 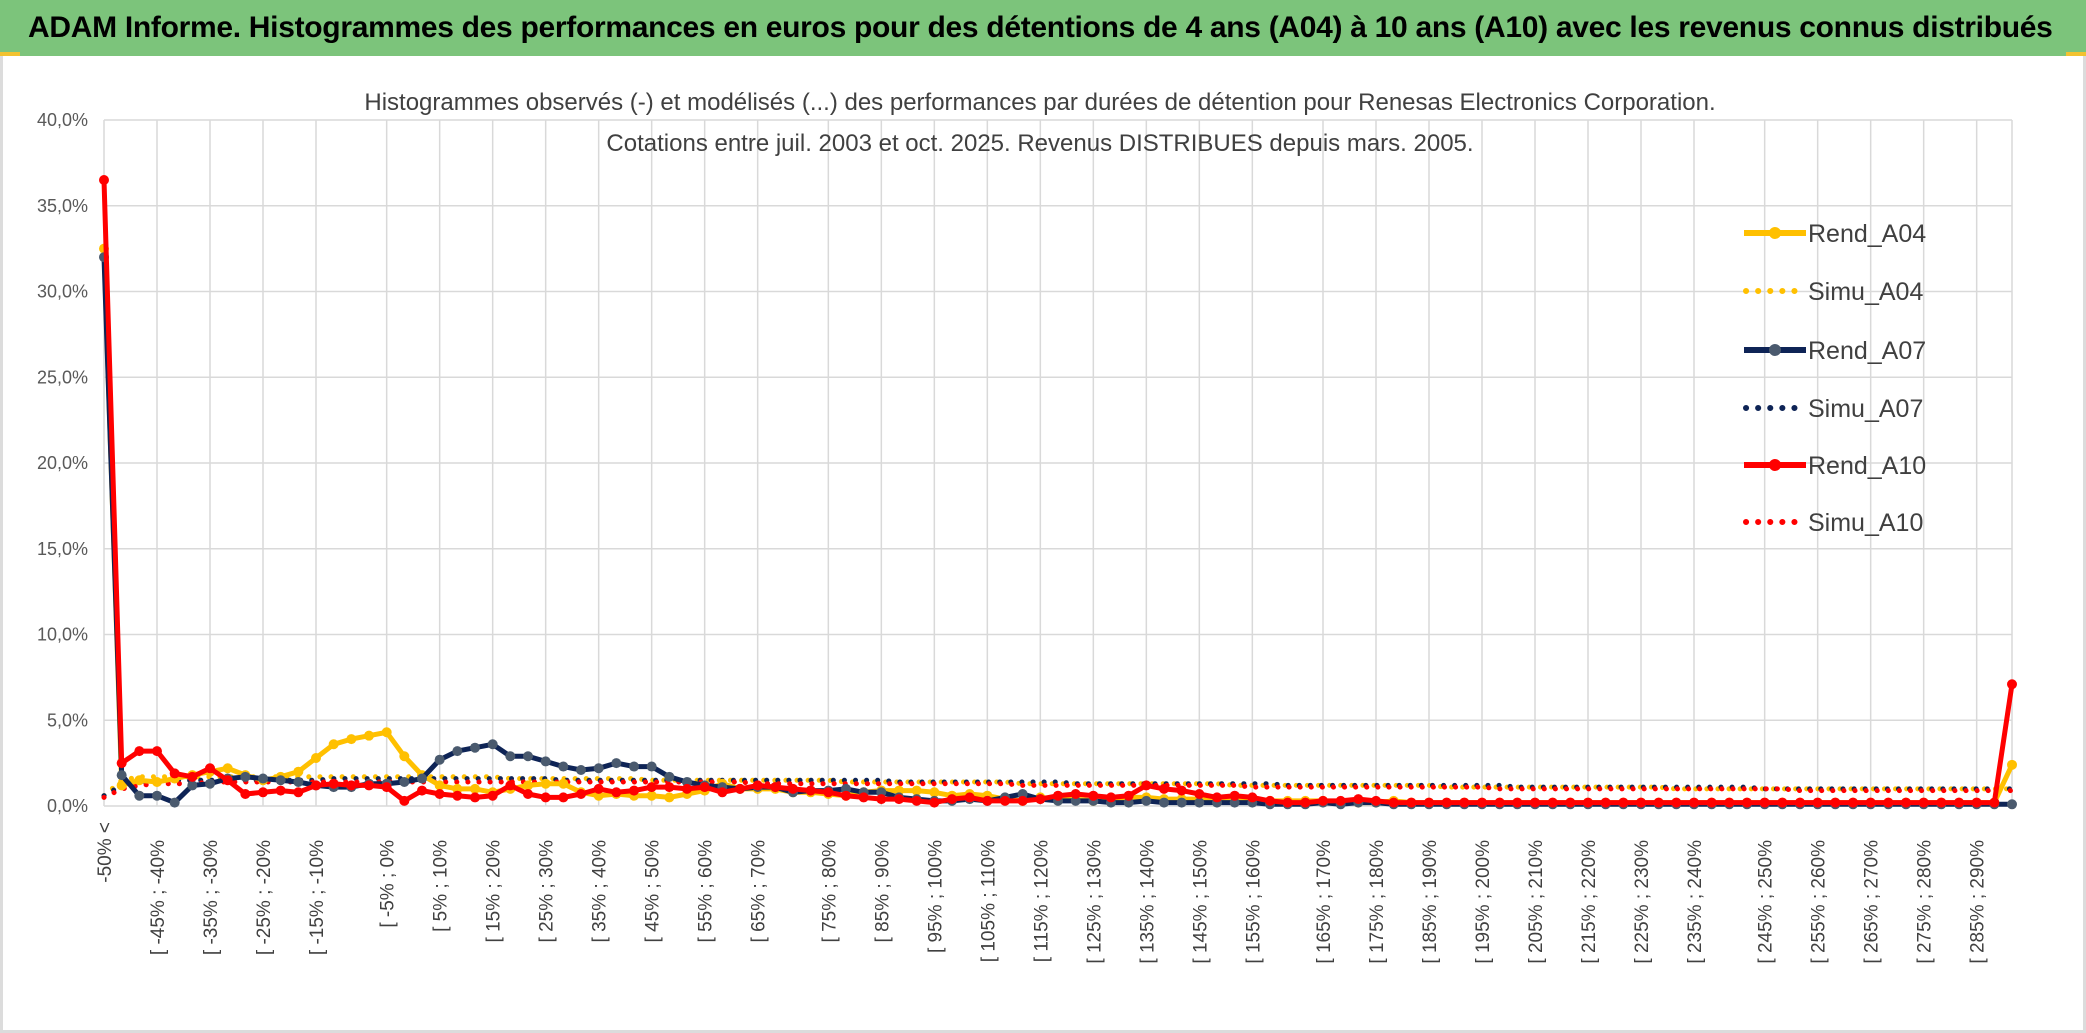 I want to click on legend-item-rend_a04: Rend_A04, so click(x=1835, y=234).